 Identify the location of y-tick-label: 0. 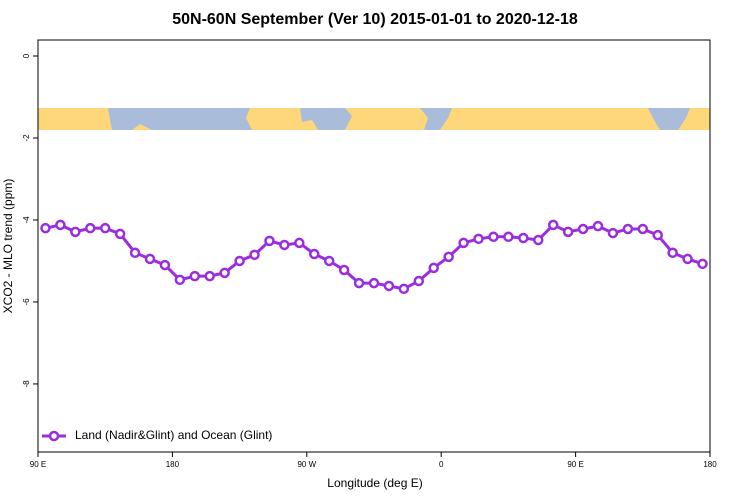
(26, 55).